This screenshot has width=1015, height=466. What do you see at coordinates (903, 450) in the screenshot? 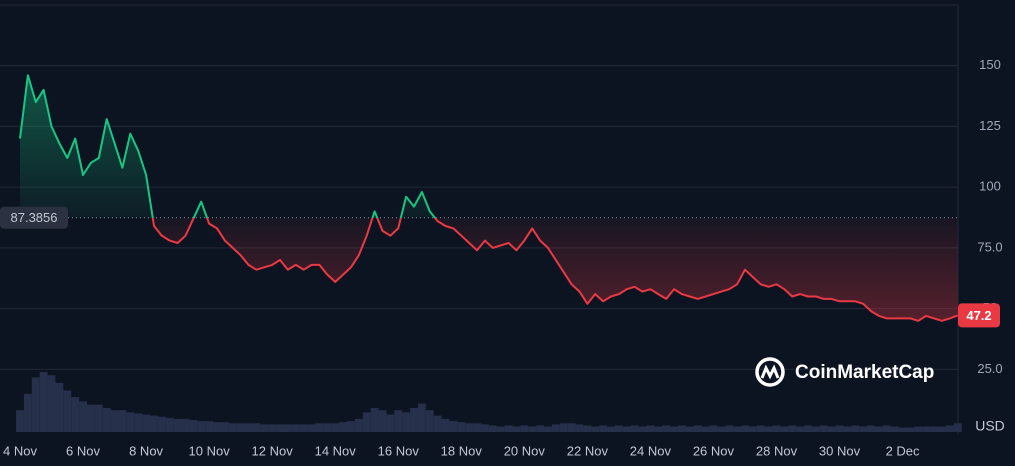
I see `x-tick-label: 2 Dec` at bounding box center [903, 450].